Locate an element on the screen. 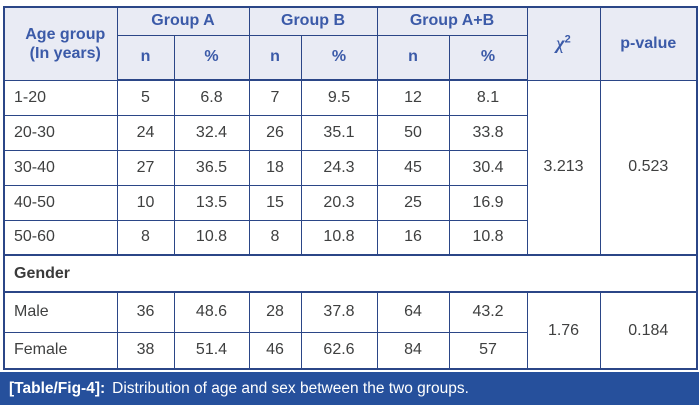  value-cell: 33.8 is located at coordinates (488, 132).